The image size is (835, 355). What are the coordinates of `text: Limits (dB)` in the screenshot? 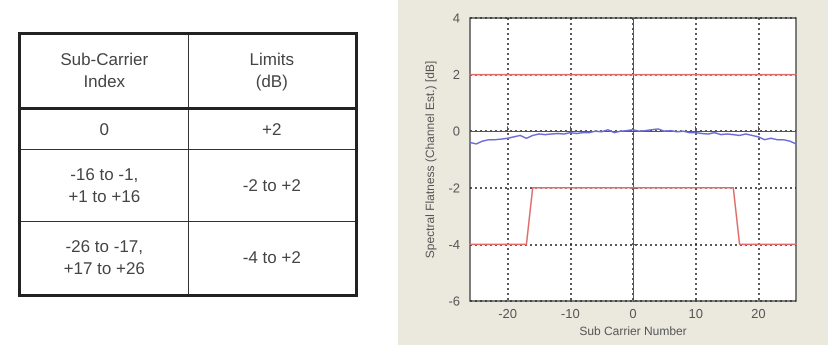 It's located at (272, 71).